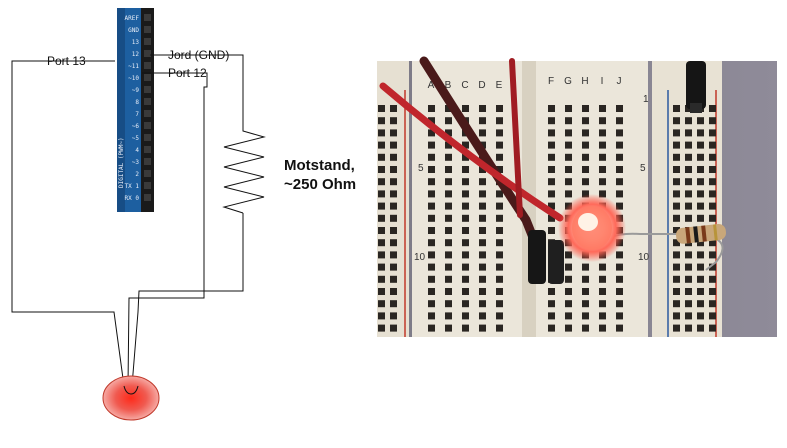 The height and width of the screenshot is (448, 787). Describe the element at coordinates (121, 162) in the screenshot. I see `arduino-board-text: DIGITAL (PWM~)` at that location.